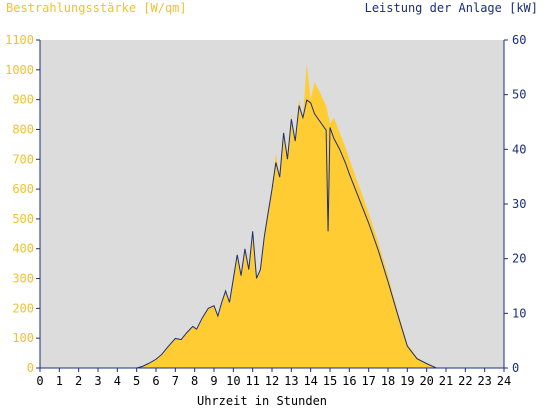  What do you see at coordinates (504, 381) in the screenshot?
I see `x-tick-label: 24` at bounding box center [504, 381].